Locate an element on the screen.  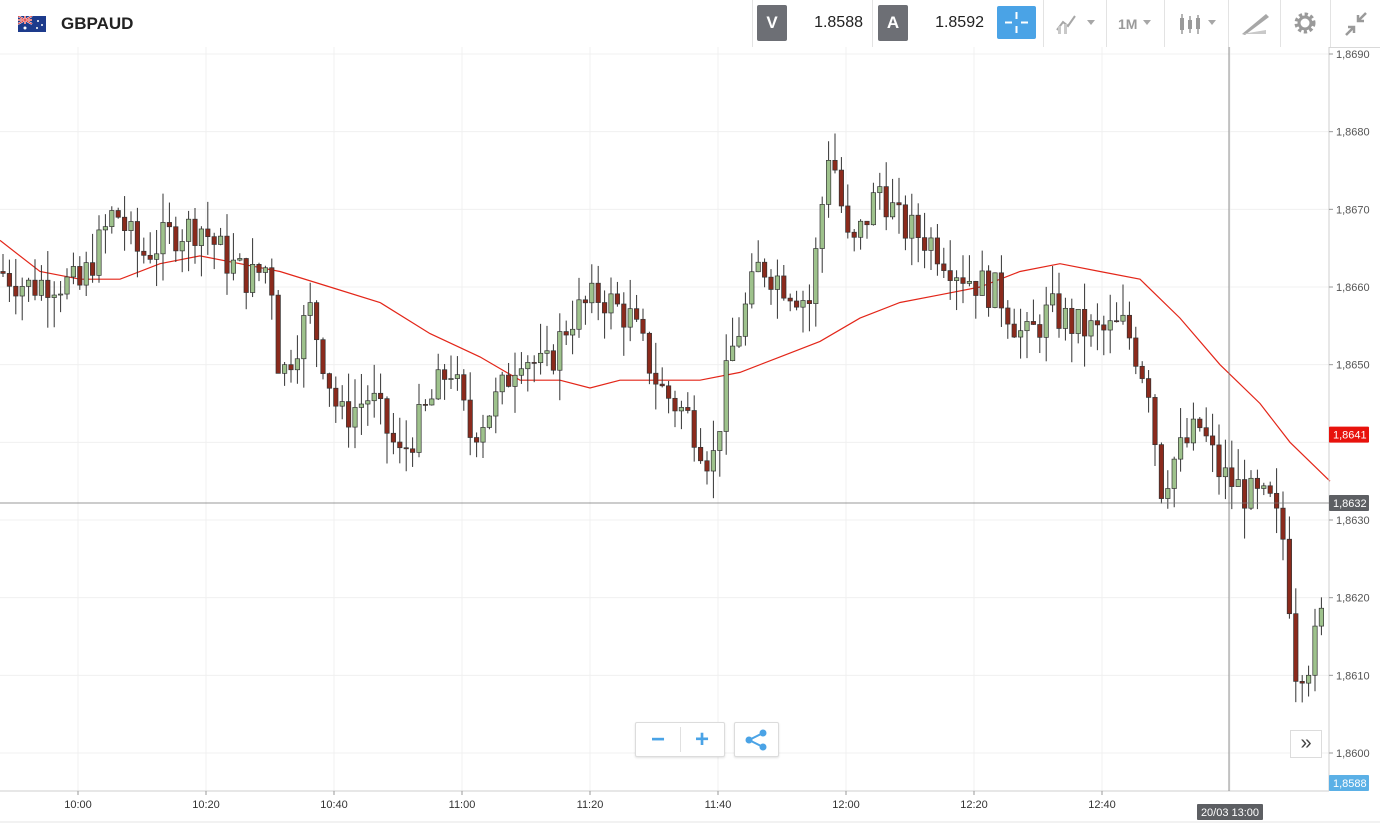
chart-type-button is located at coordinates (1196, 23).